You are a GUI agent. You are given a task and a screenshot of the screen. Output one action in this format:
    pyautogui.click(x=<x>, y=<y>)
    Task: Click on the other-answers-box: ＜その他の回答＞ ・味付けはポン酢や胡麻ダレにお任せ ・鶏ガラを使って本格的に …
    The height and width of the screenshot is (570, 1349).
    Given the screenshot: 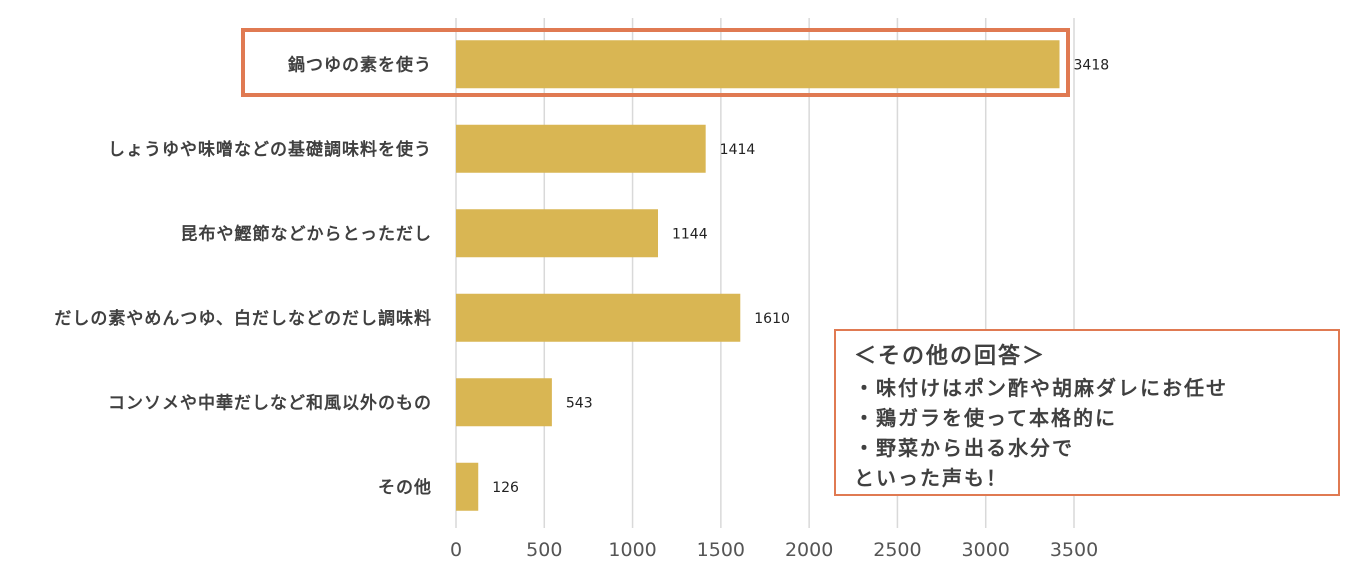 What is the action you would take?
    pyautogui.click(x=1087, y=412)
    